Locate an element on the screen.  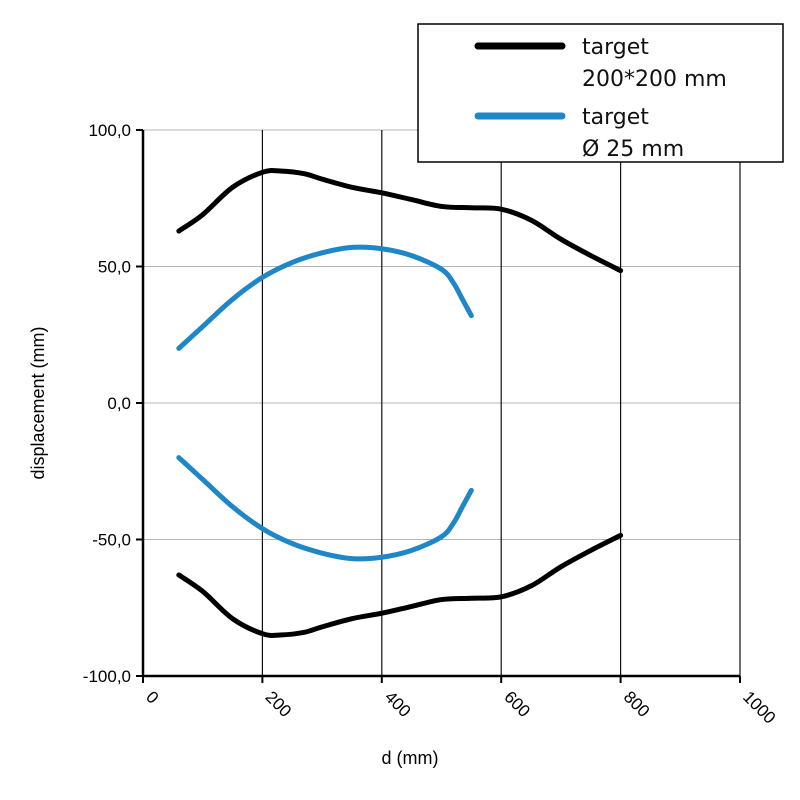
x-tick-label: 400 is located at coordinates (397, 703).